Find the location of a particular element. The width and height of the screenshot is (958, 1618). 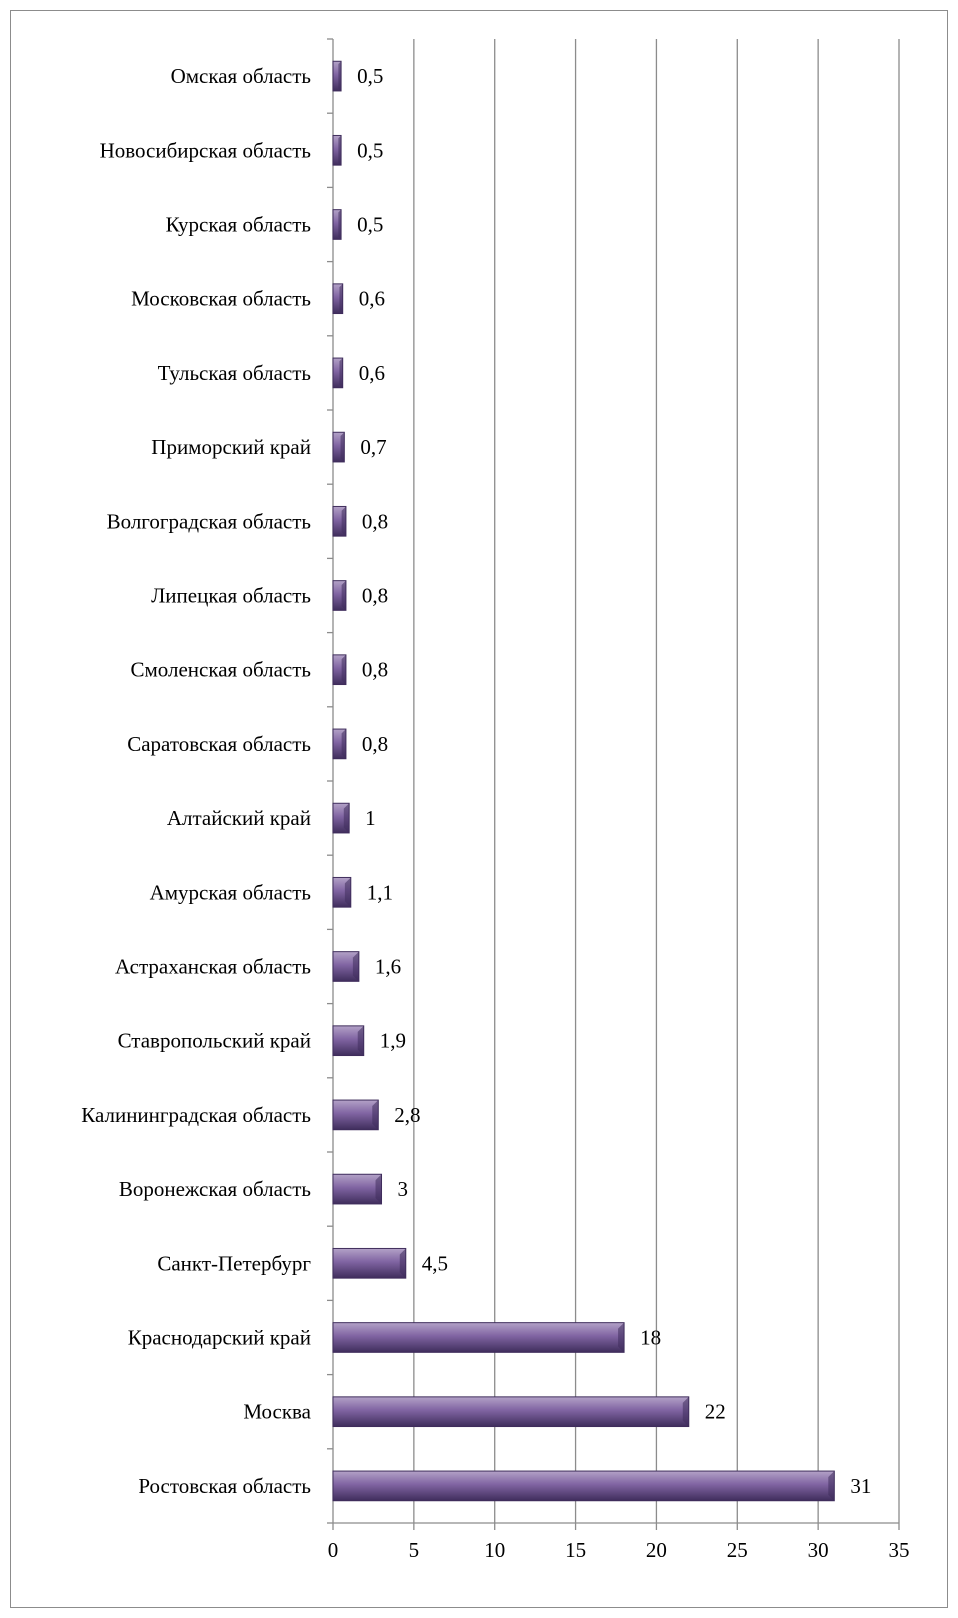

category-label: Саратовская область is located at coordinates (219, 744).